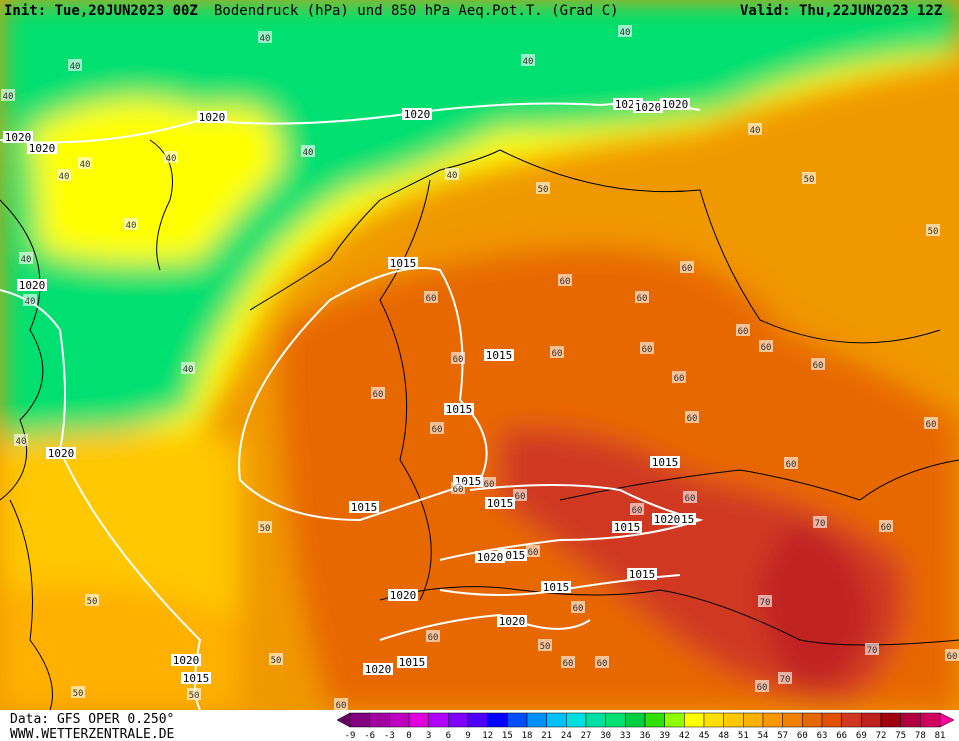 This screenshot has height=741, width=959. I want to click on colorbar-tick-label: 27, so click(586, 736).